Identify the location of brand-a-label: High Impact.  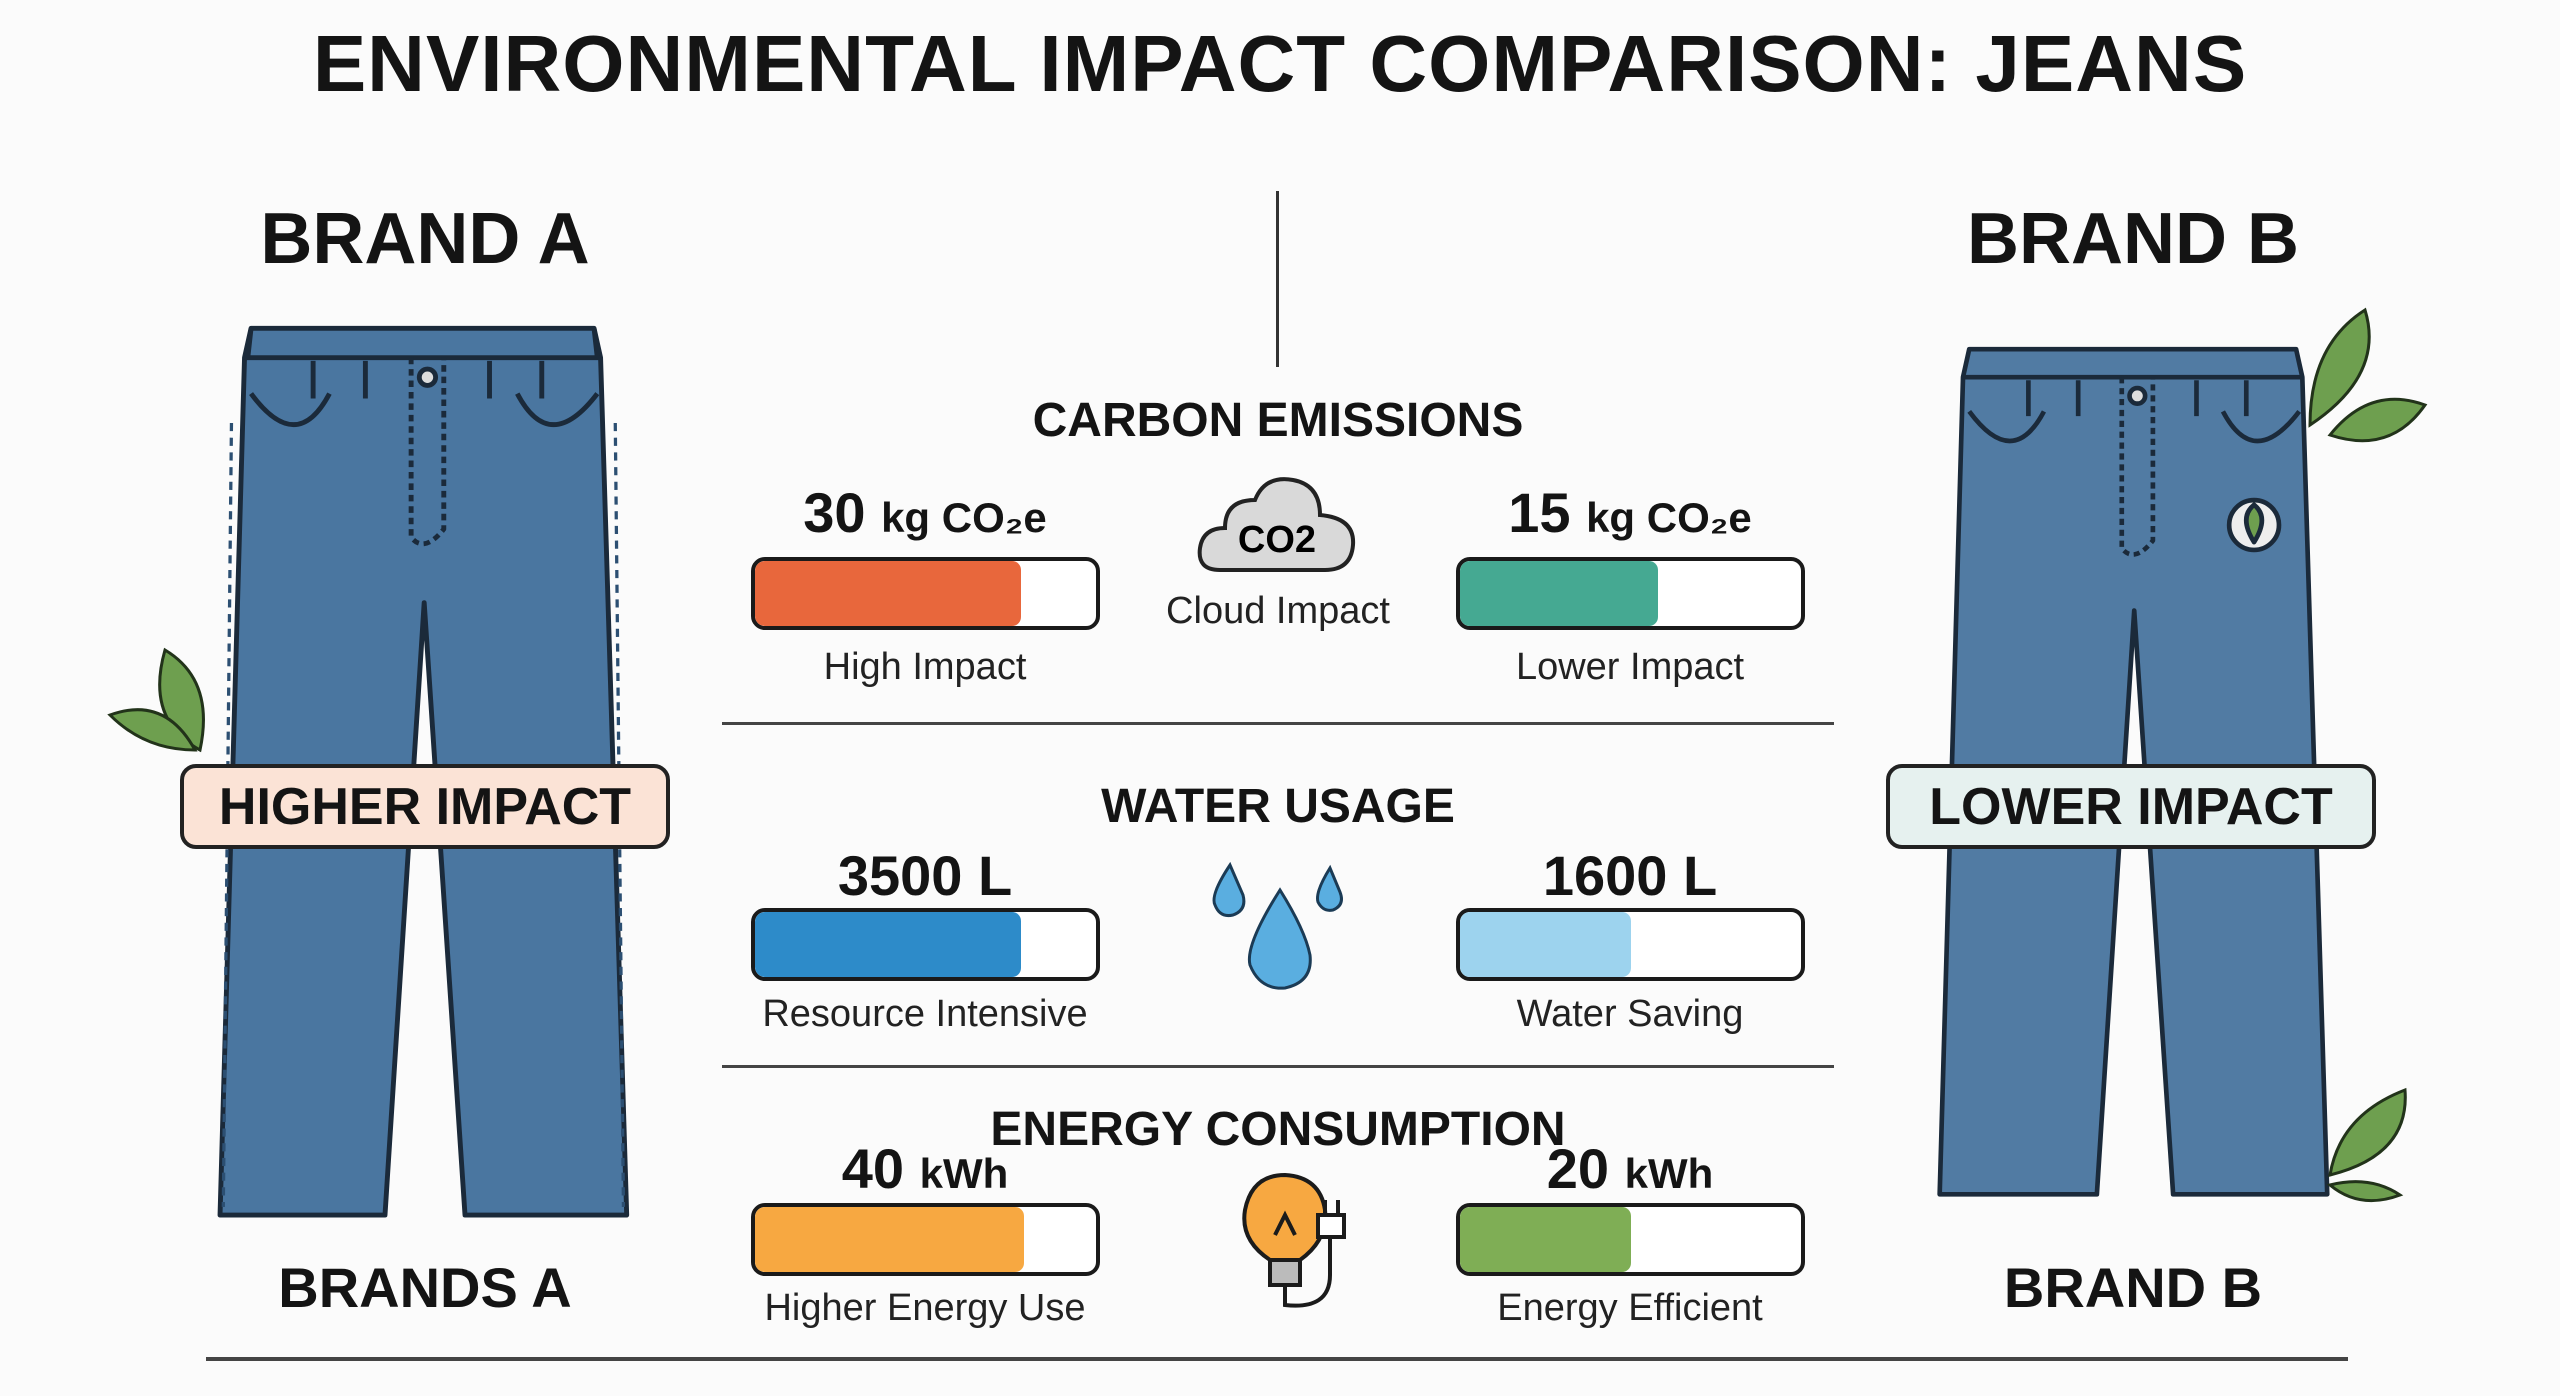
(925, 667).